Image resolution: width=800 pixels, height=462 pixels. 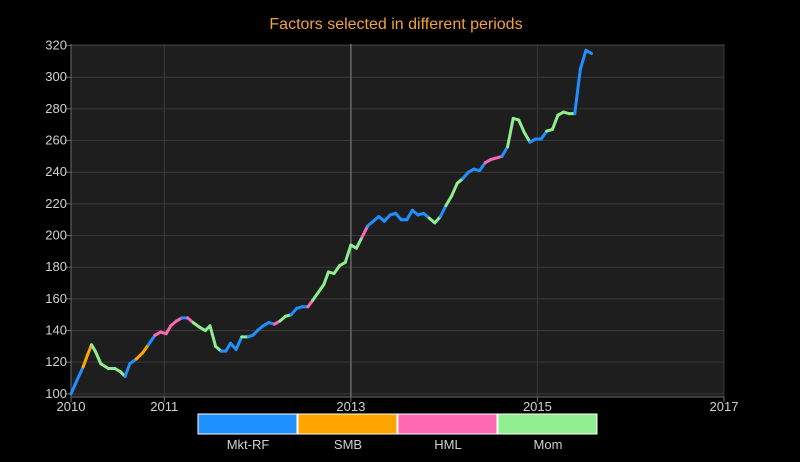 I want to click on legend-label: SMB, so click(x=348, y=444).